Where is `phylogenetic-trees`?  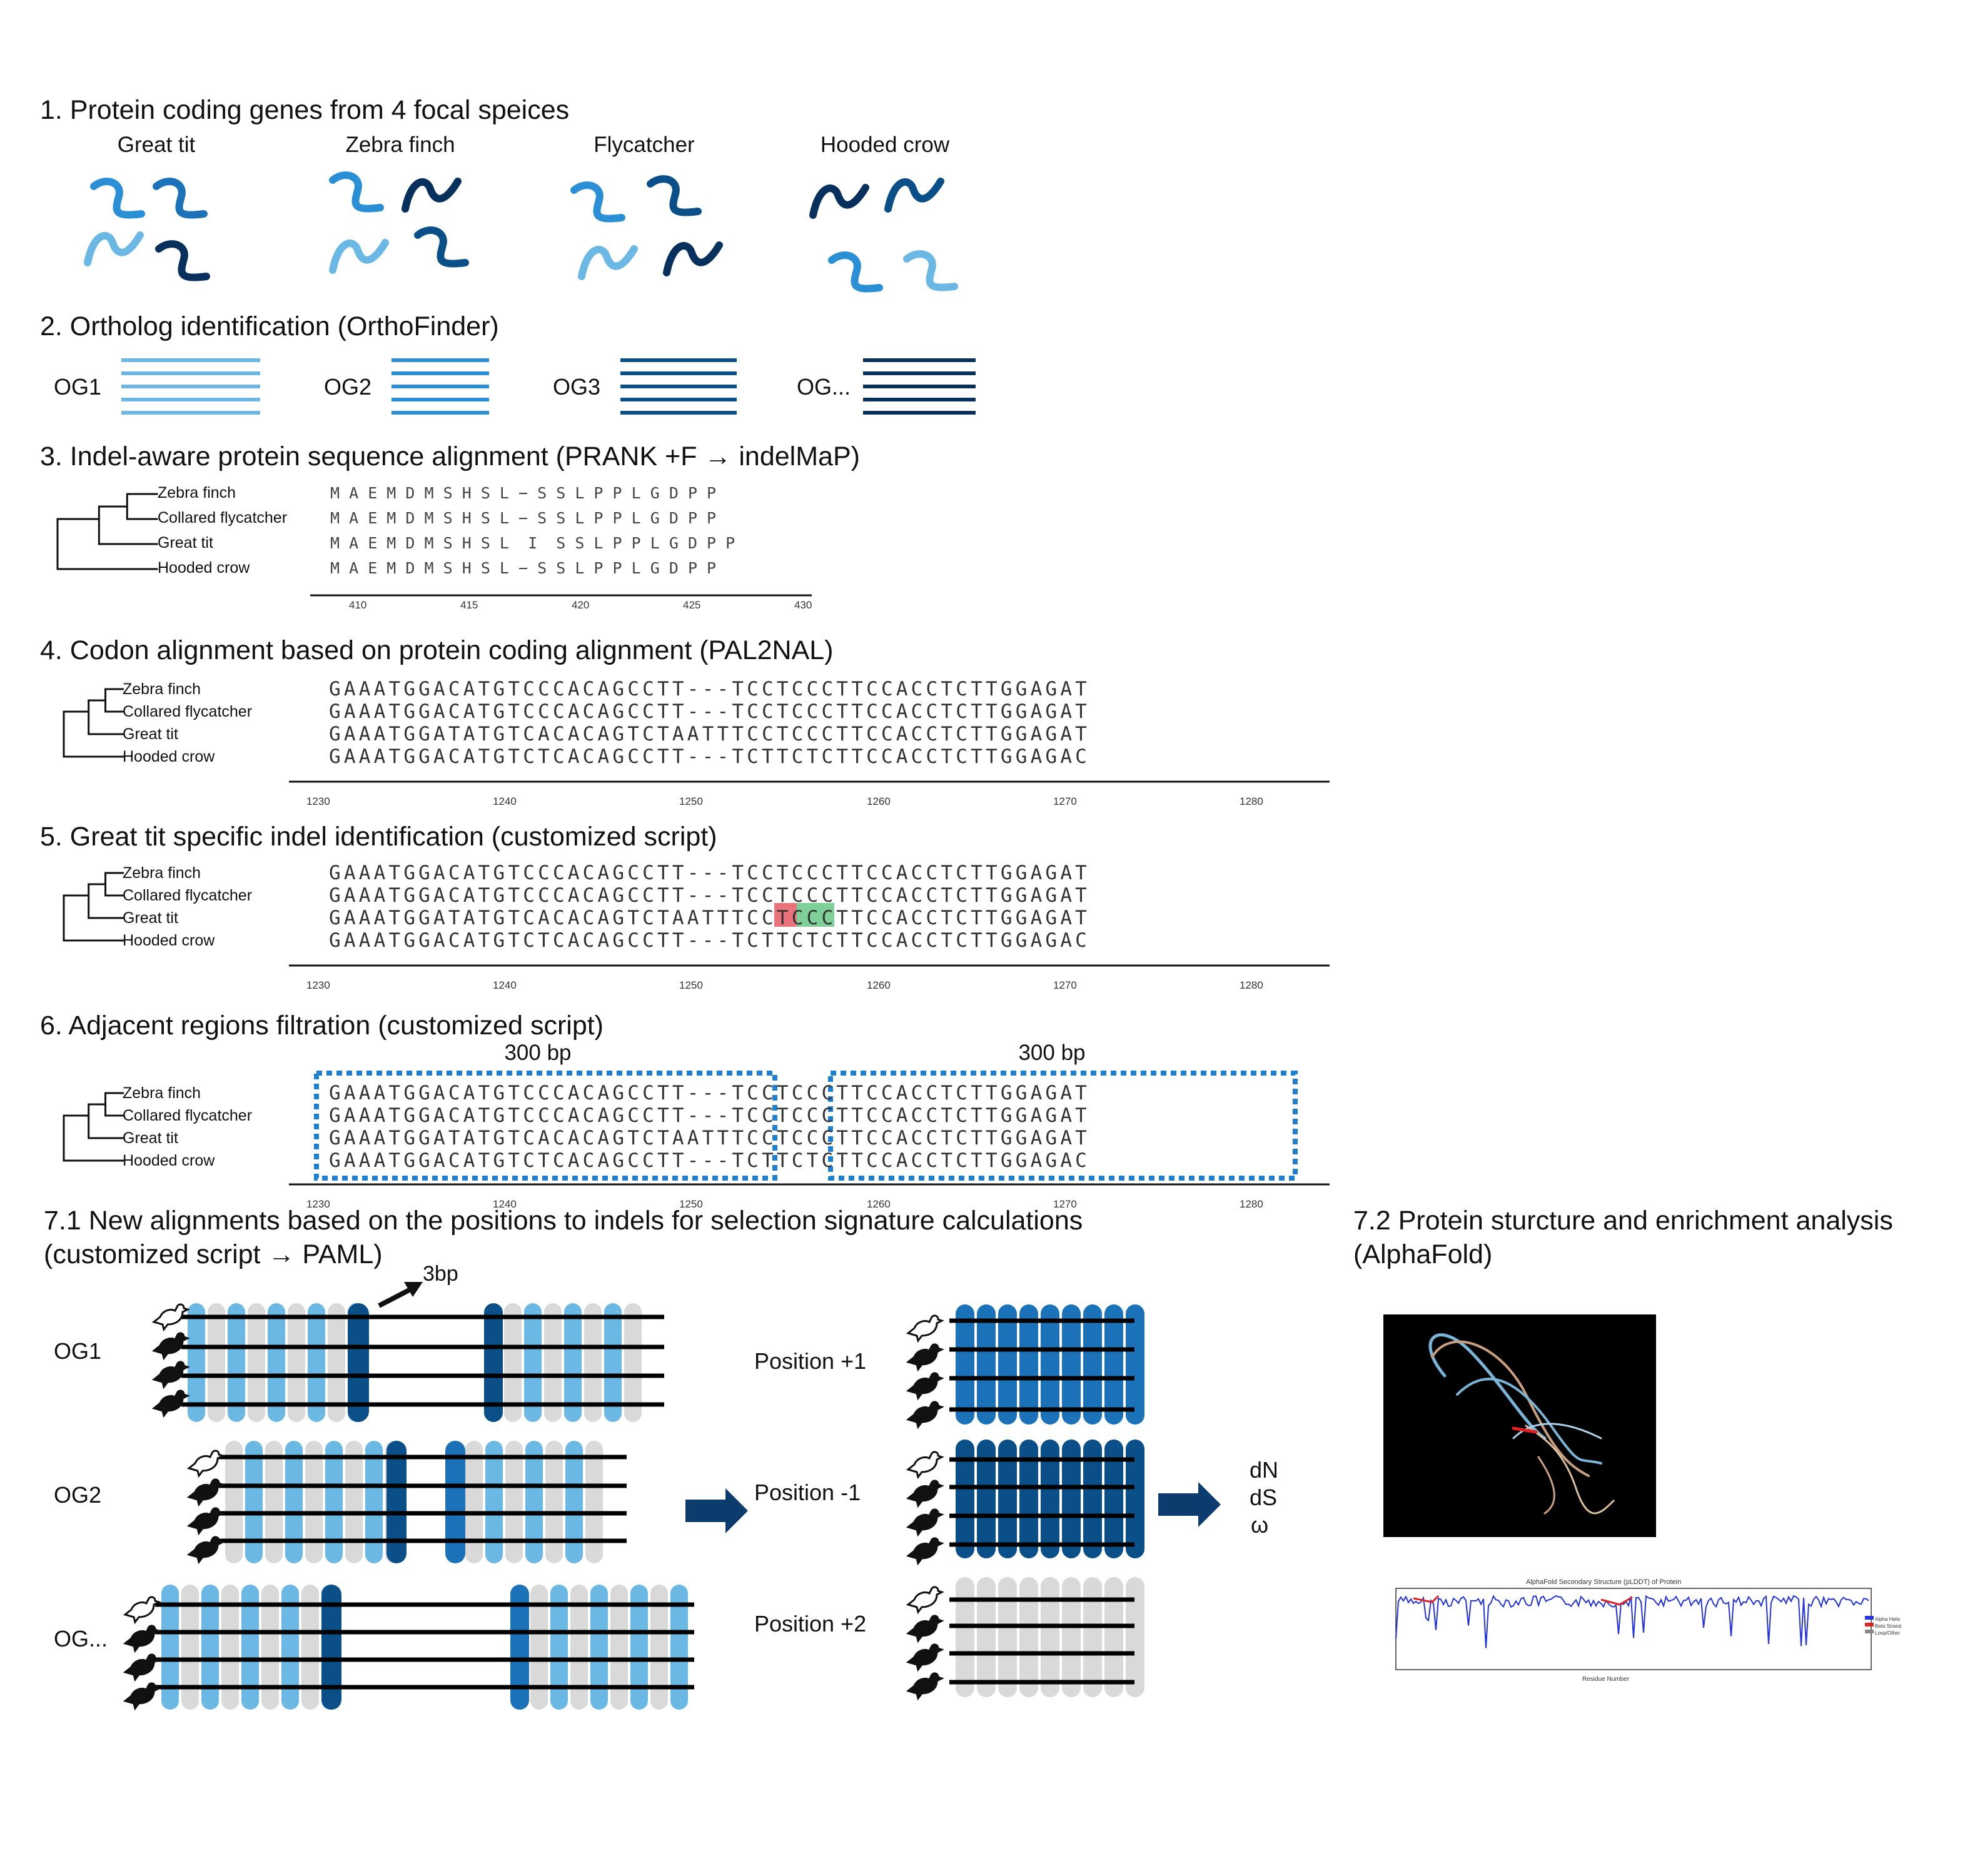 phylogenetic-trees is located at coordinates (107, 827).